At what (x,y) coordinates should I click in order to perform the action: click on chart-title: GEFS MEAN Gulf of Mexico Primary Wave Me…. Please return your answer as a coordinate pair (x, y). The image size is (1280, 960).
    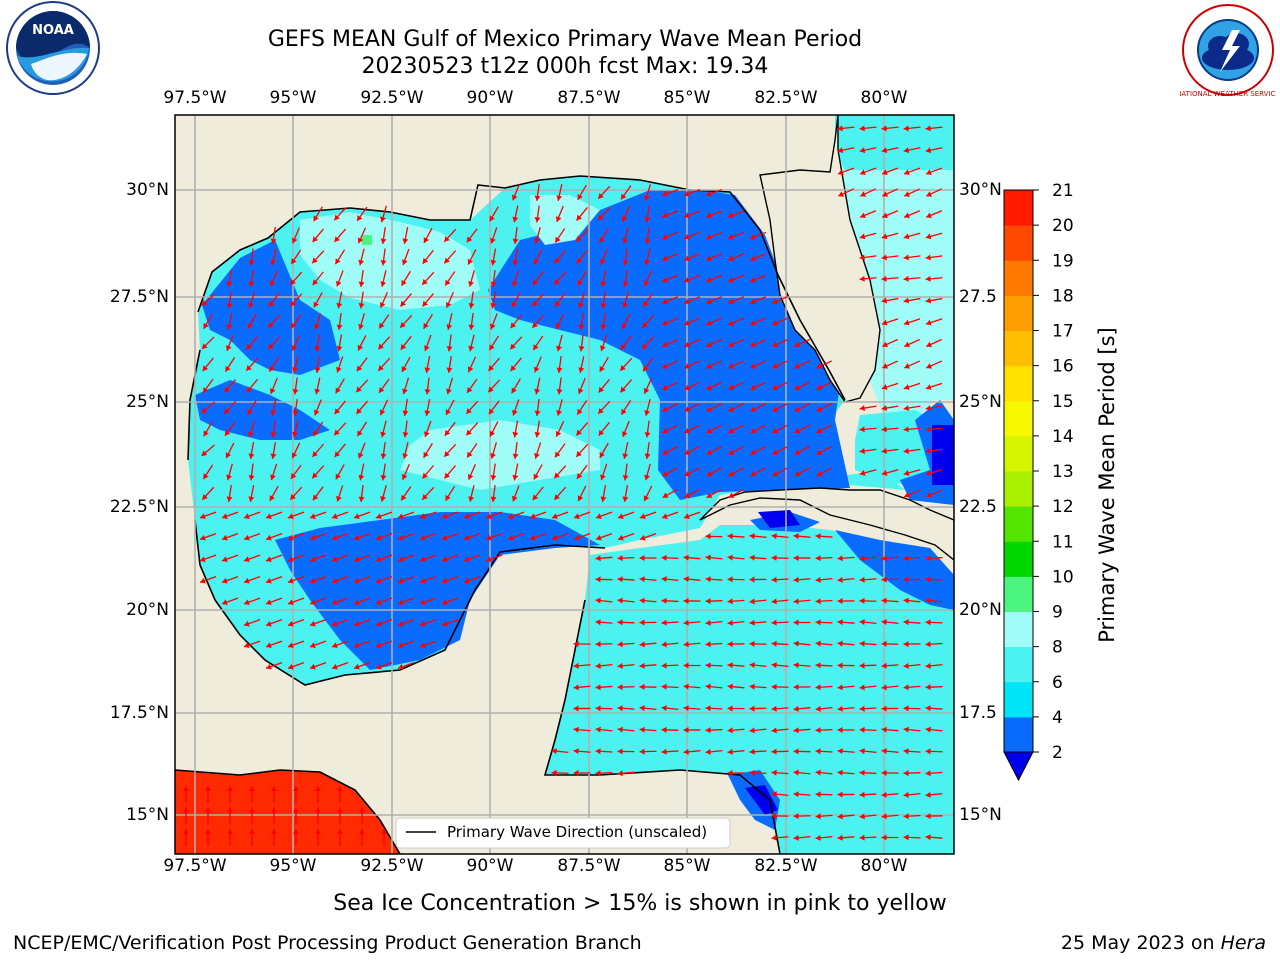
    Looking at the image, I should click on (565, 39).